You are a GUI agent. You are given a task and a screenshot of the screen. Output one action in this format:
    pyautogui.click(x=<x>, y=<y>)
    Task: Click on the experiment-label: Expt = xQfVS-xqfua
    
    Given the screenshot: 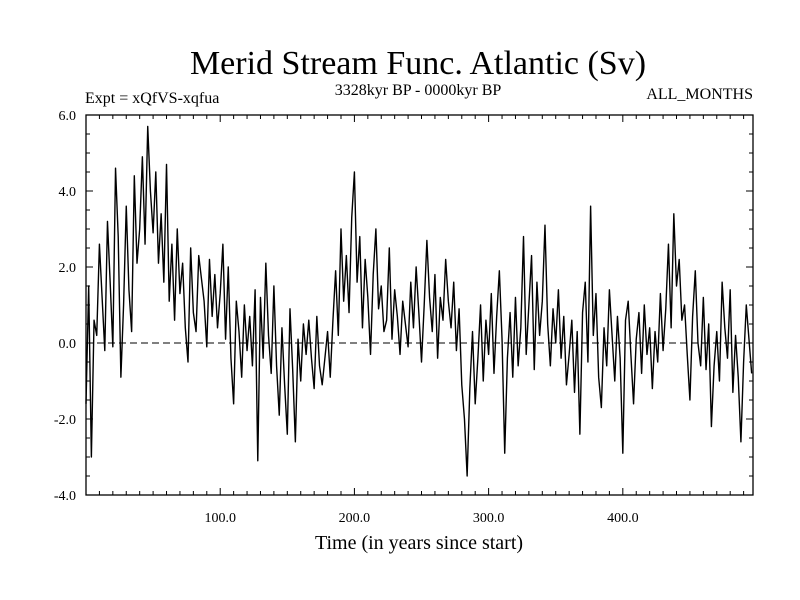 What is the action you would take?
    pyautogui.click(x=152, y=98)
    